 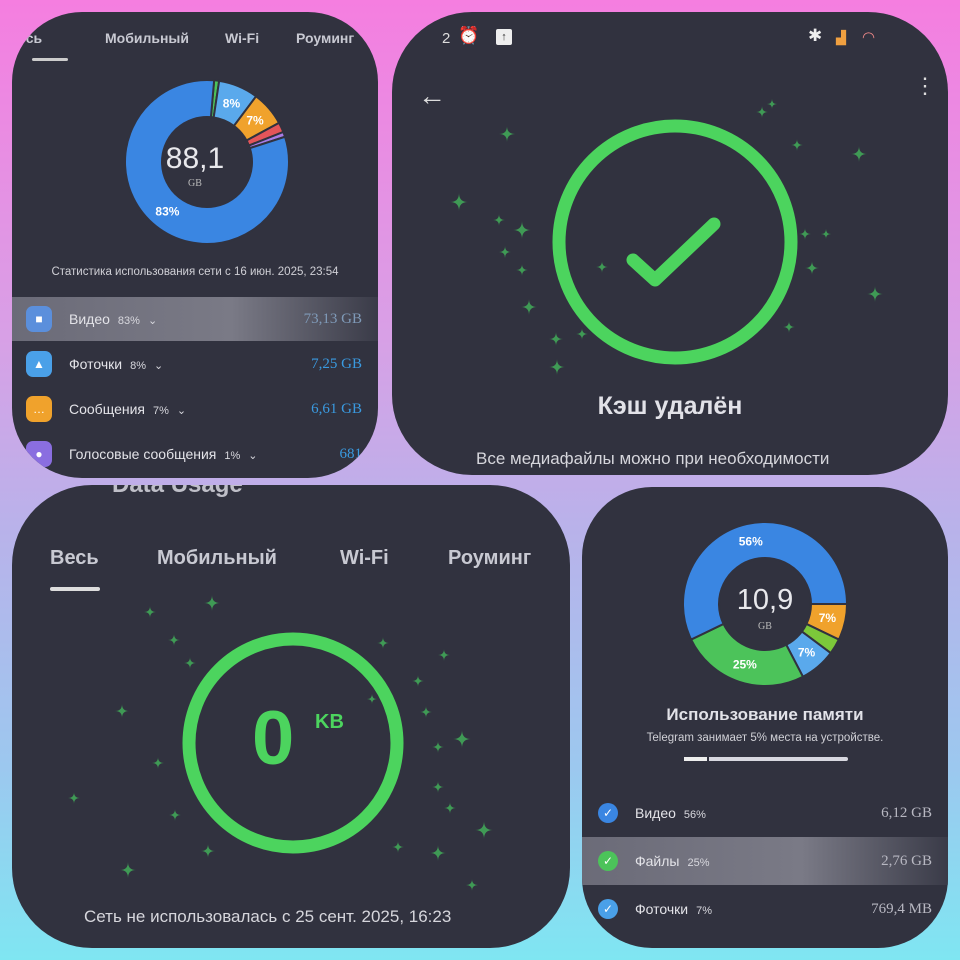 I want to click on storage-donut-chart: 7% 7% 25% 56%, so click(x=765, y=604).